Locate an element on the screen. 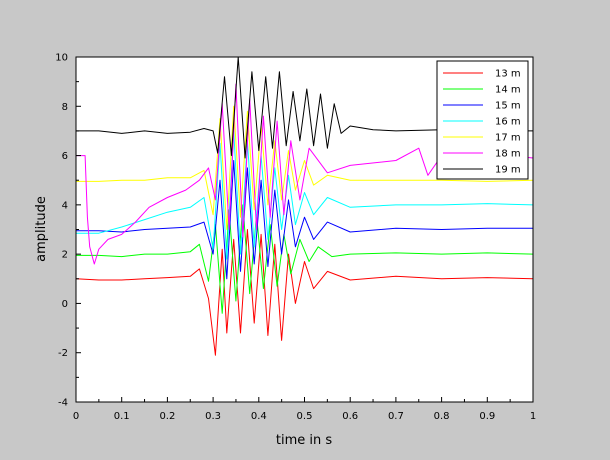 This screenshot has height=460, width=610. x-tick-label: 0 is located at coordinates (76, 416).